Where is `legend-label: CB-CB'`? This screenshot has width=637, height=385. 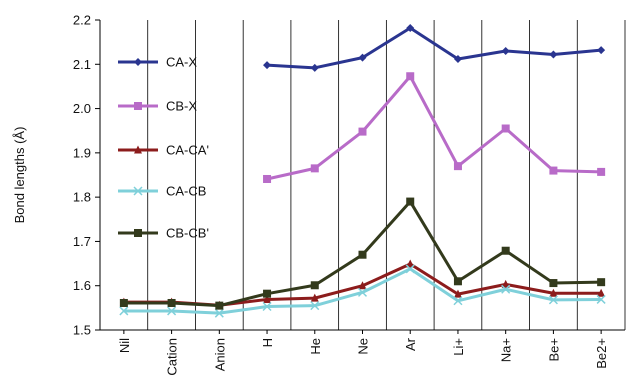 legend-label: CB-CB' is located at coordinates (187, 233).